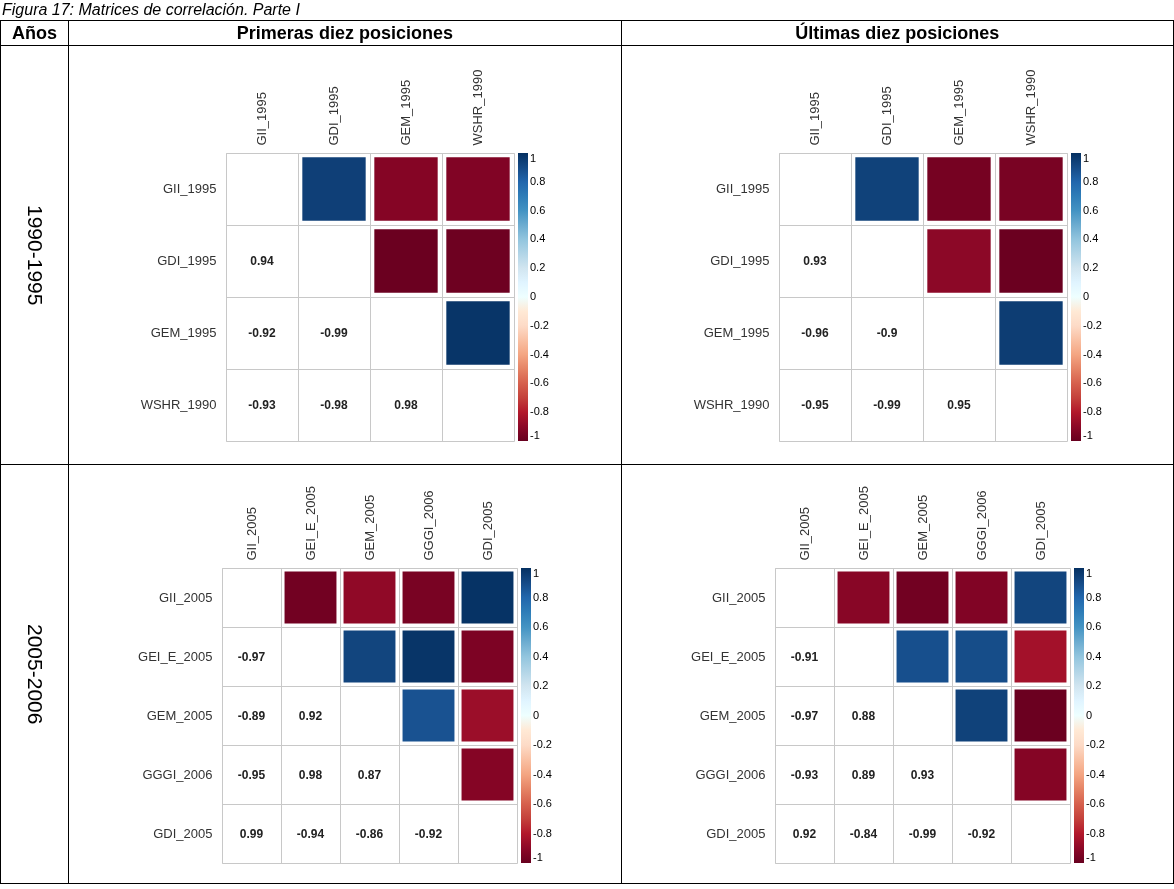  Describe the element at coordinates (262, 405) in the screenshot. I see `text: -0.93` at that location.